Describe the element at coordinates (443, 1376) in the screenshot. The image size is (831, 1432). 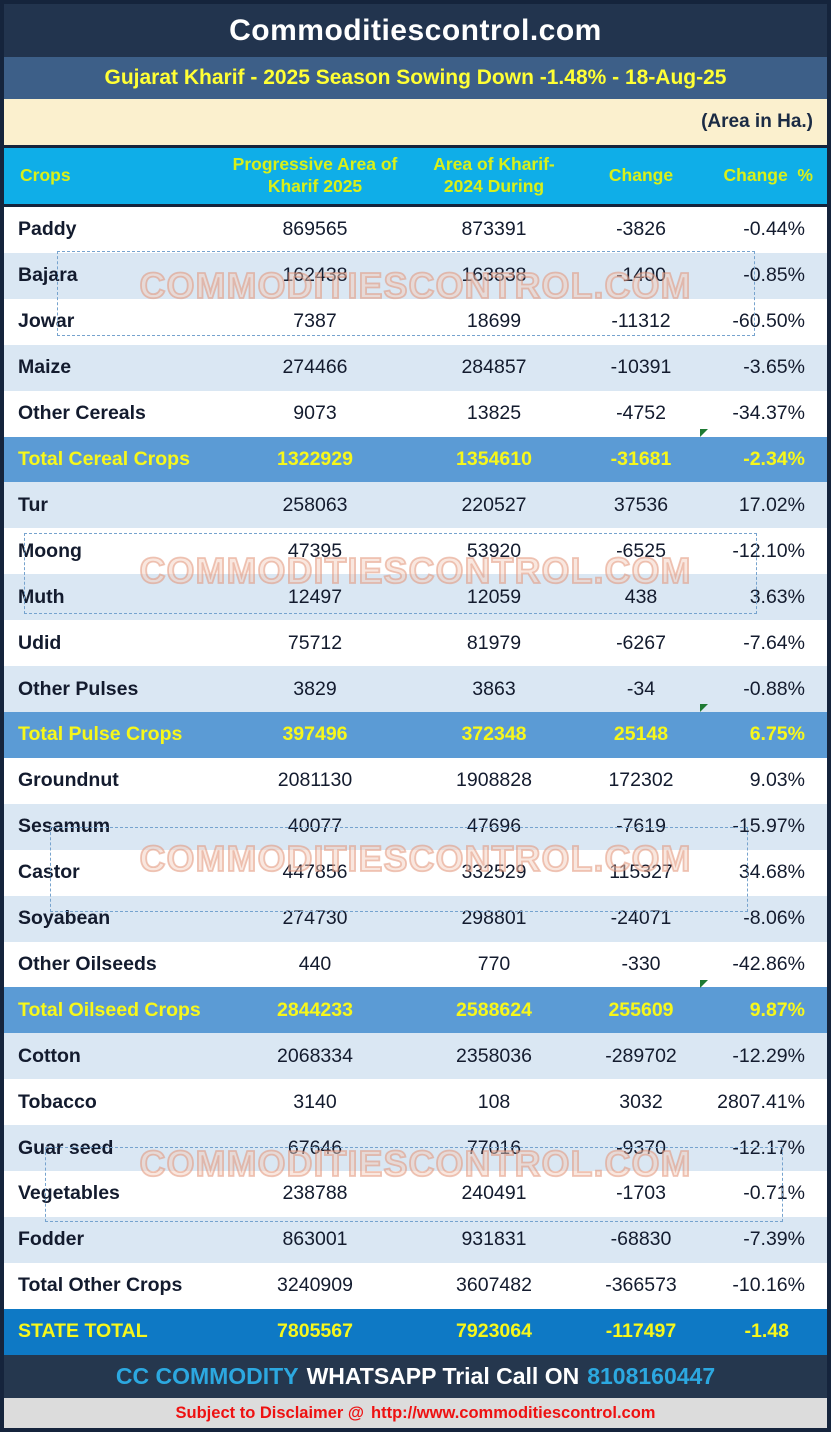
I see `footer-message: WHATSAPP Trial Call ON` at that location.